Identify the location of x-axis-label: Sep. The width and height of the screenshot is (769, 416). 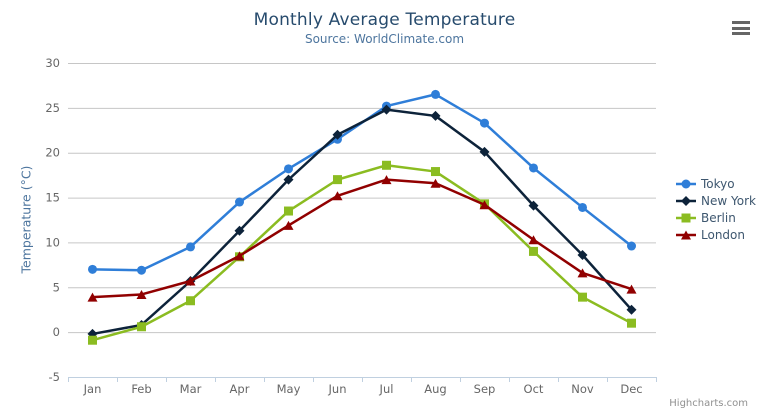
(485, 389).